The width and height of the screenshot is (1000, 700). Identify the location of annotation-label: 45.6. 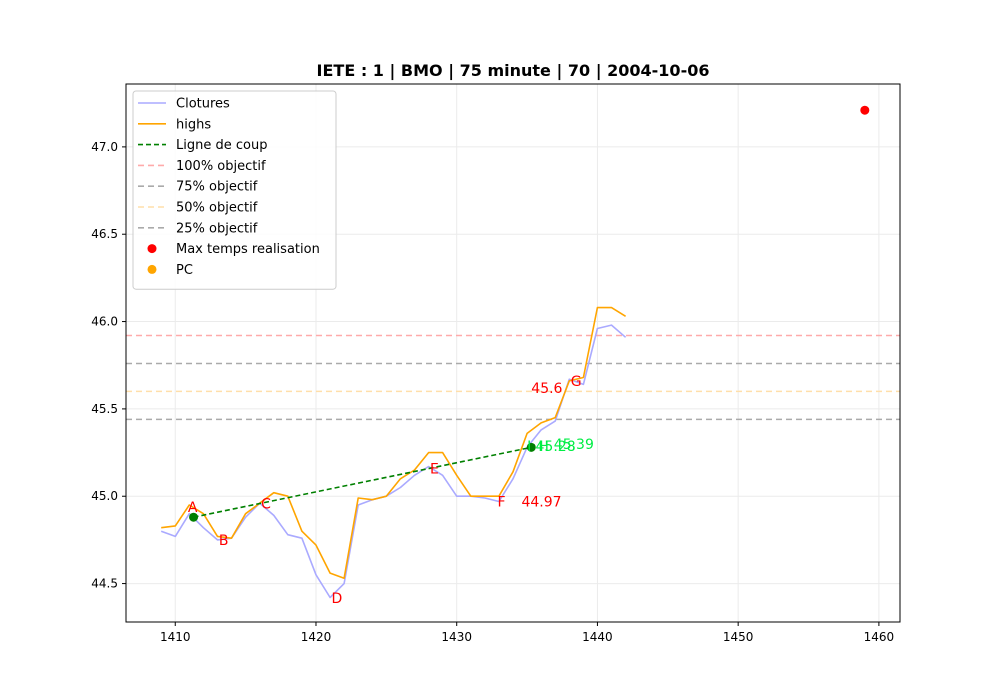
(546, 389).